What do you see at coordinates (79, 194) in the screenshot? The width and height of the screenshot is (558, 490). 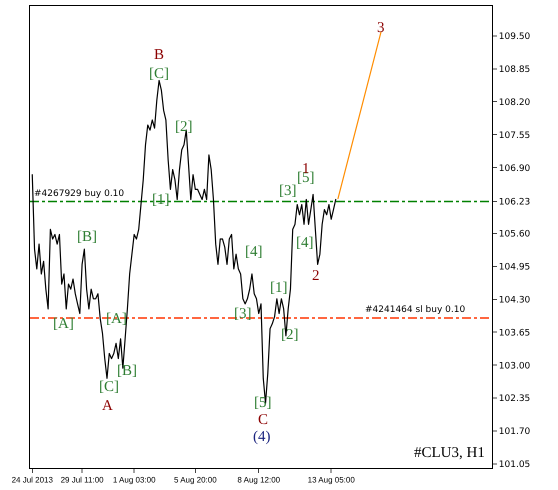 I see `ref-line-label: #4267929 buy 0.10` at bounding box center [79, 194].